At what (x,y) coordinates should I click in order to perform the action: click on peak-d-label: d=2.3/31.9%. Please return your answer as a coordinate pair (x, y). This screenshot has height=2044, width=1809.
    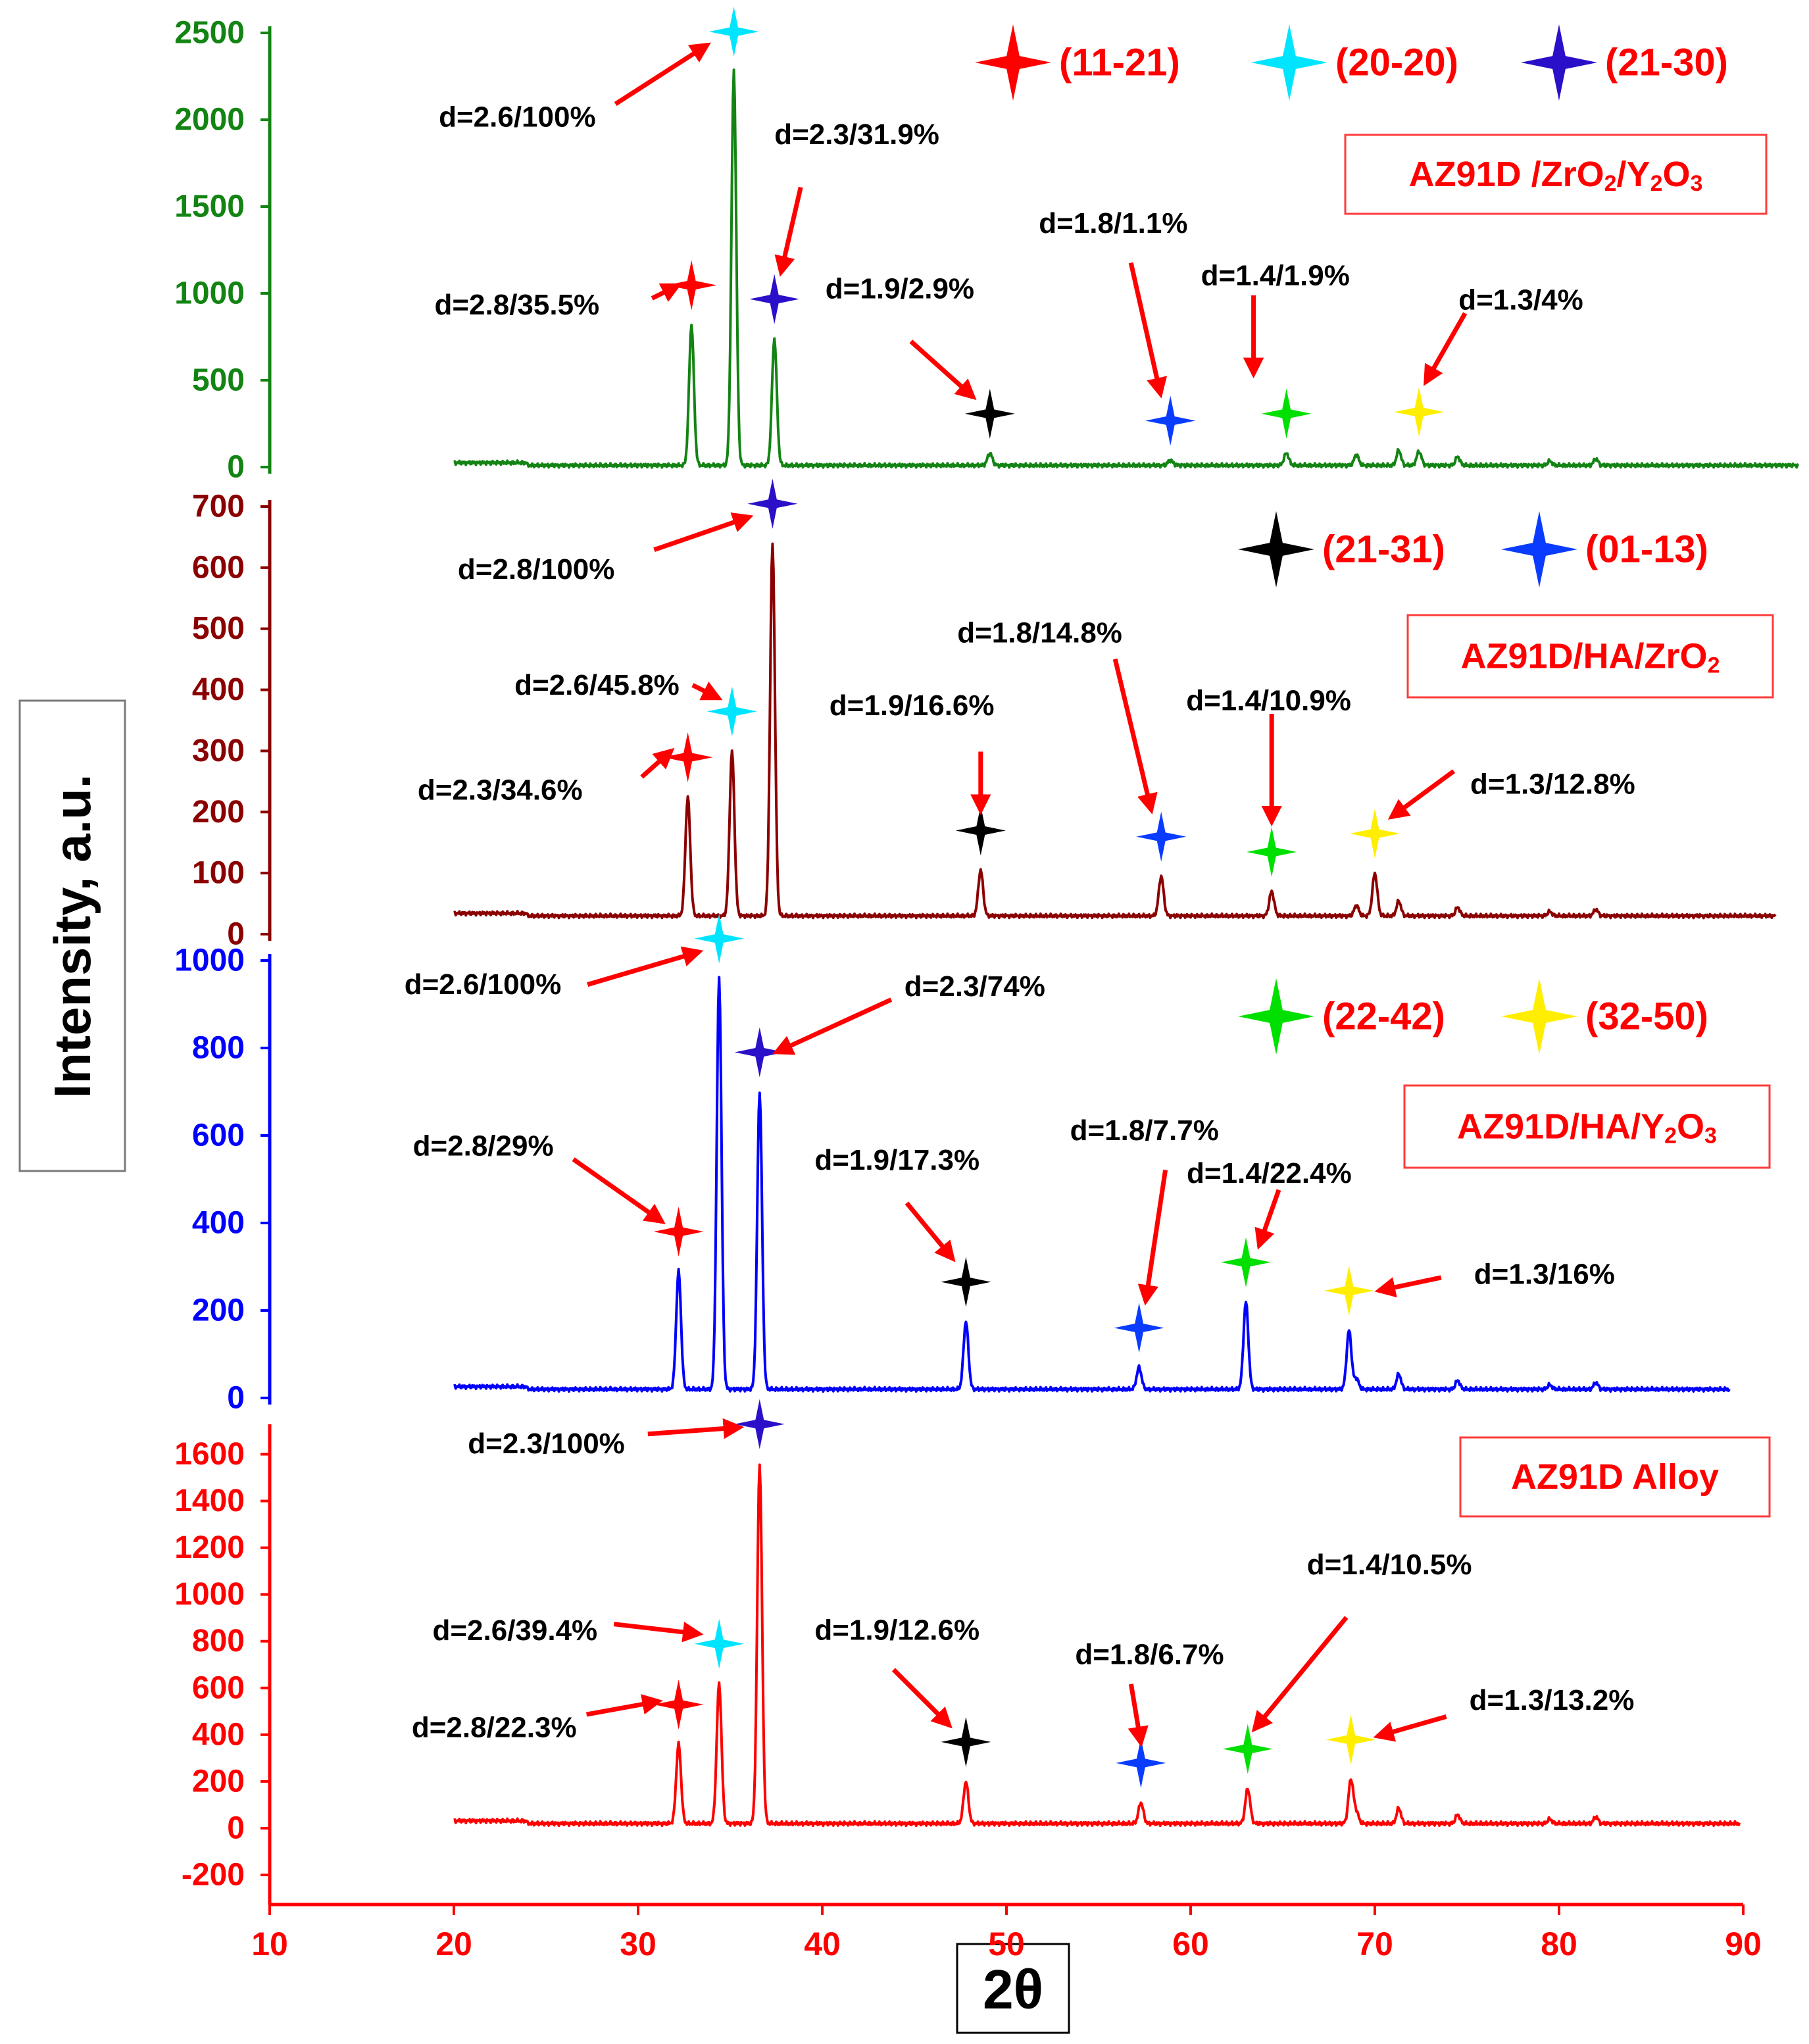
    Looking at the image, I should click on (857, 134).